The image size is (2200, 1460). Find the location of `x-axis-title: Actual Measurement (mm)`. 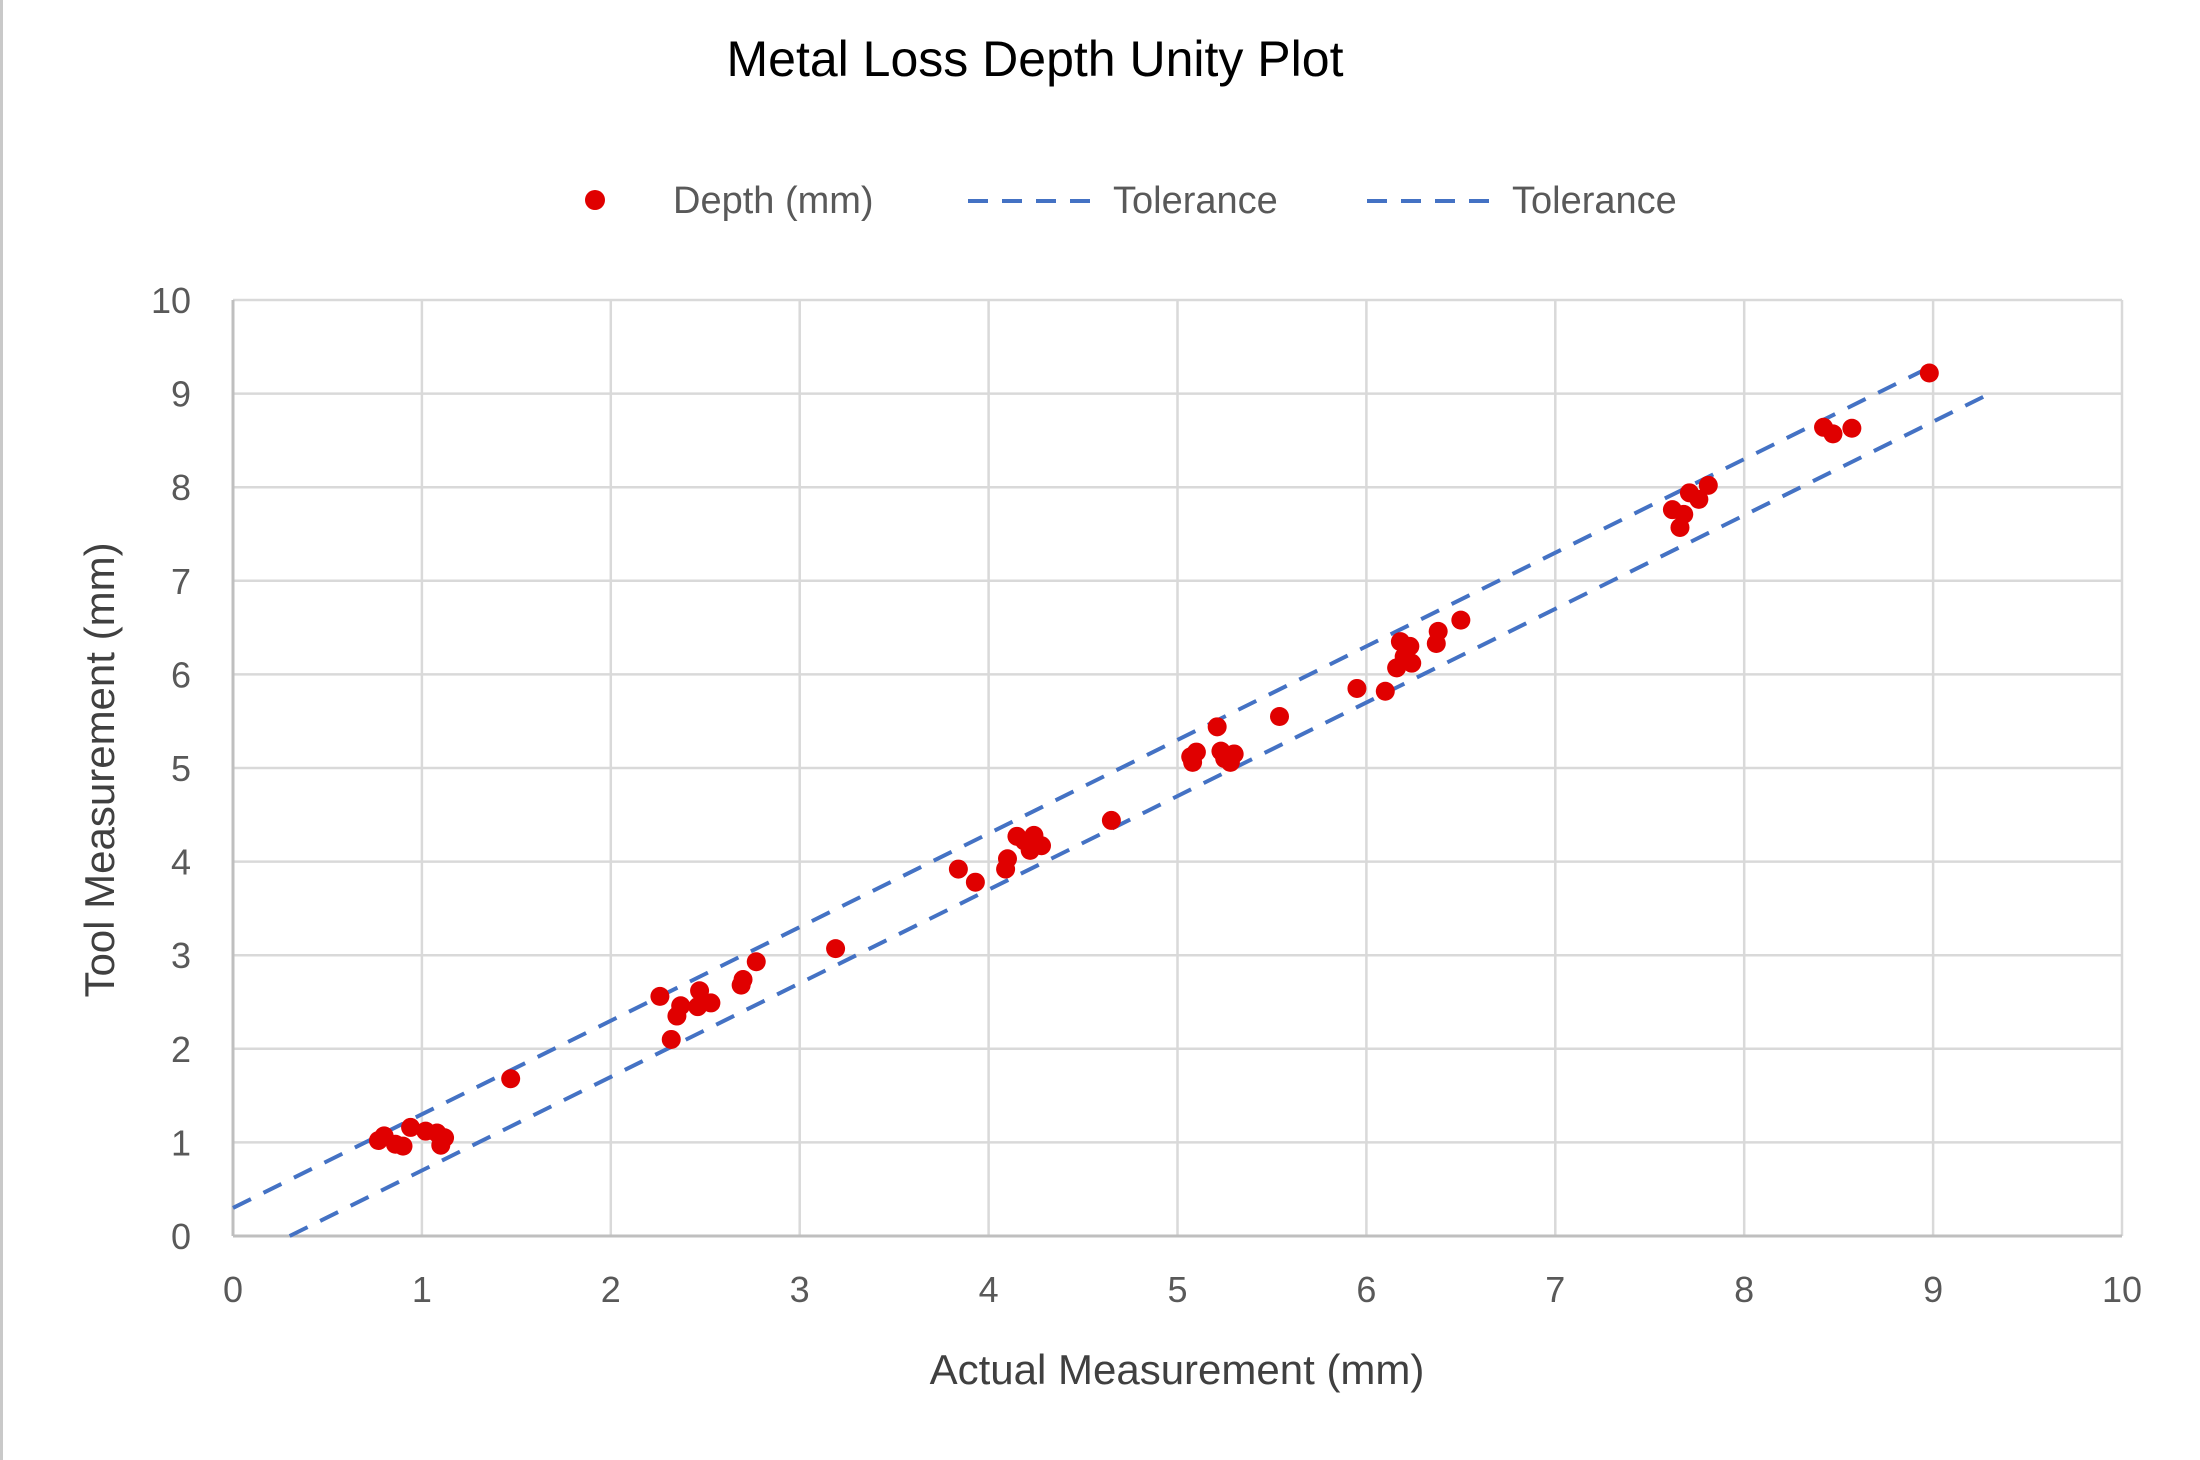

x-axis-title: Actual Measurement (mm) is located at coordinates (1177, 1369).